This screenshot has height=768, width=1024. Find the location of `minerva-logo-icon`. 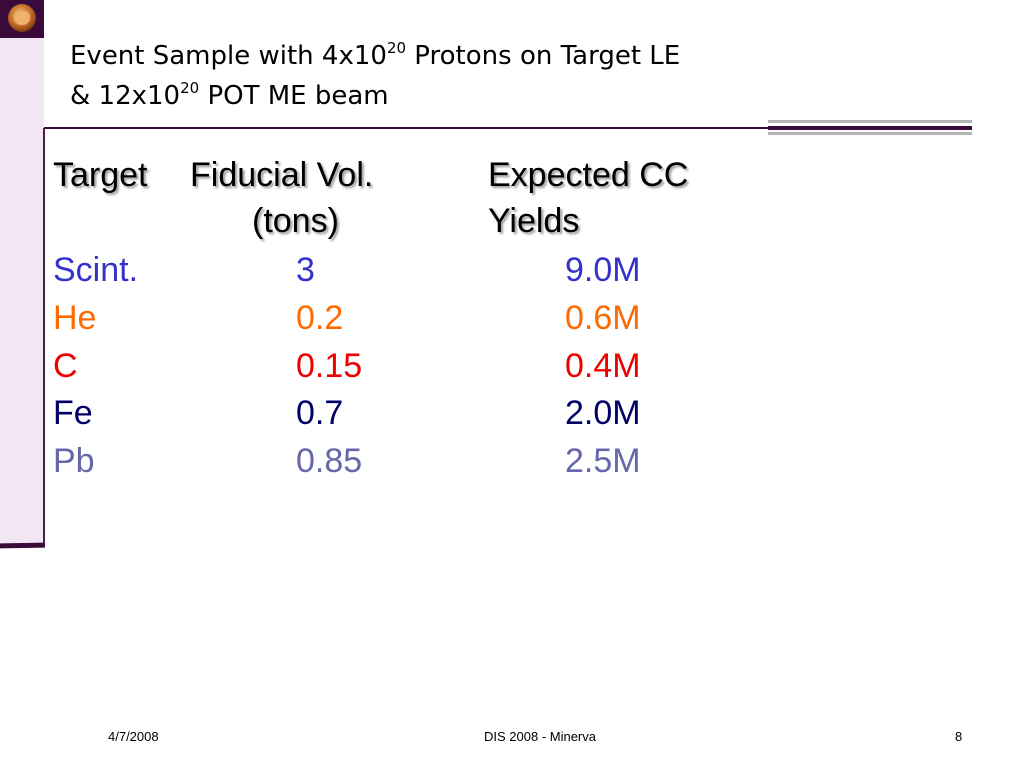

minerva-logo-icon is located at coordinates (22, 18).